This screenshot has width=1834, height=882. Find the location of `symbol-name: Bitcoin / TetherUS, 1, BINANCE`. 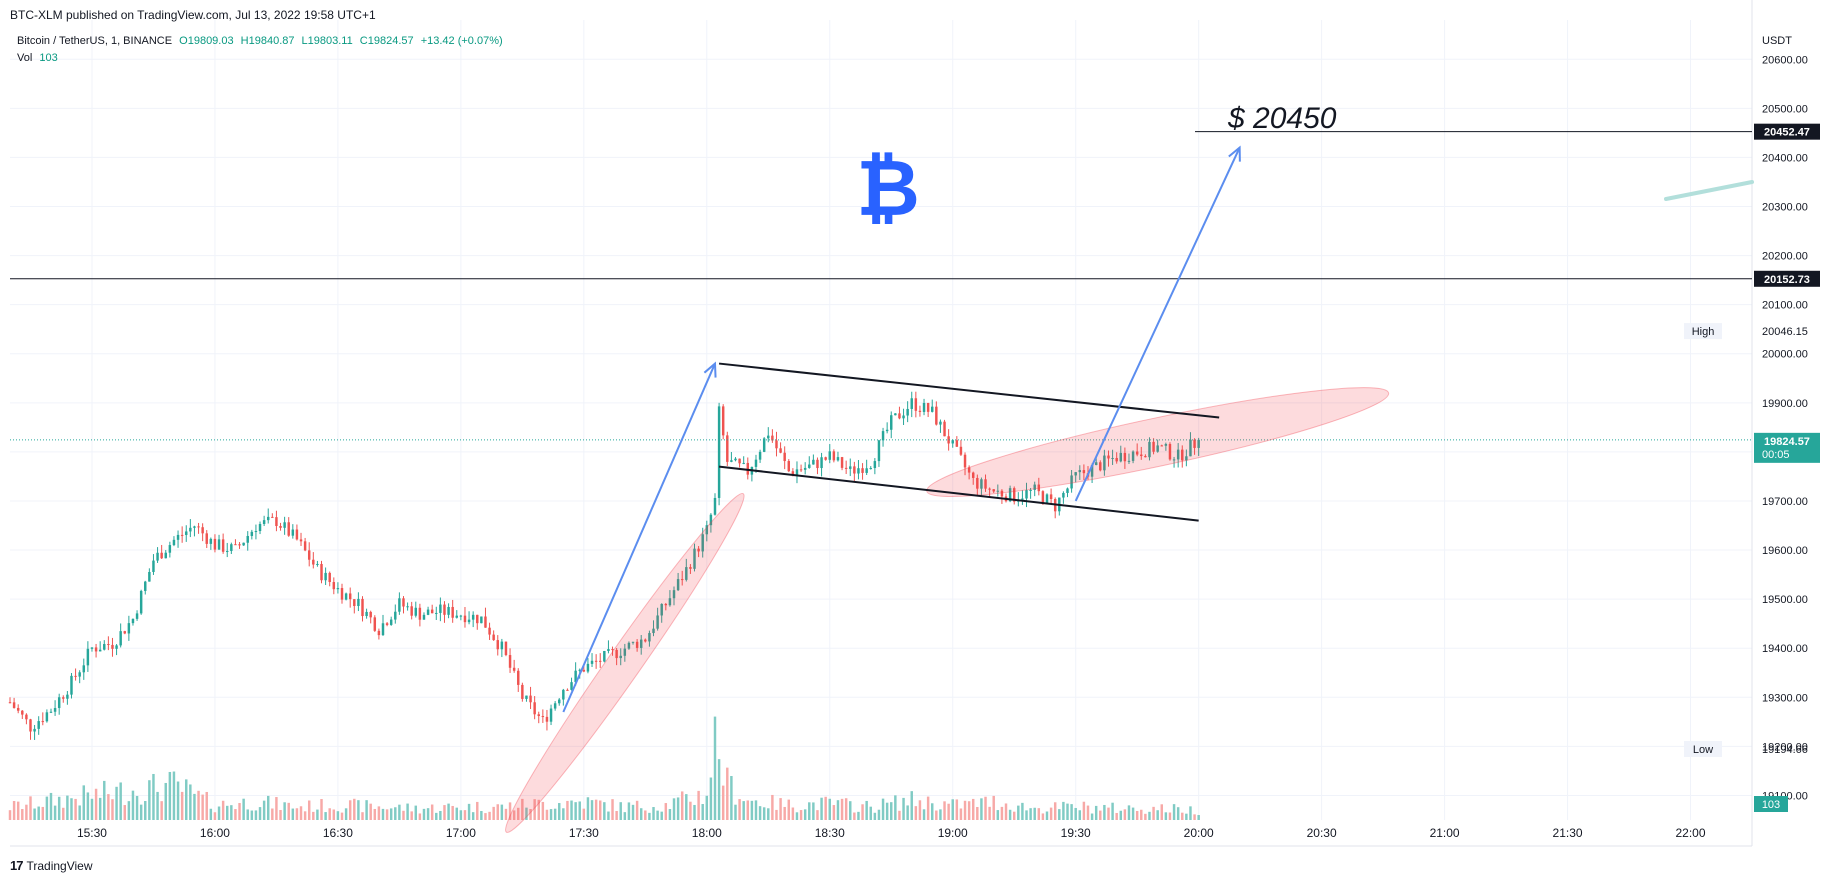

symbol-name: Bitcoin / TetherUS, 1, BINANCE is located at coordinates (95, 41).